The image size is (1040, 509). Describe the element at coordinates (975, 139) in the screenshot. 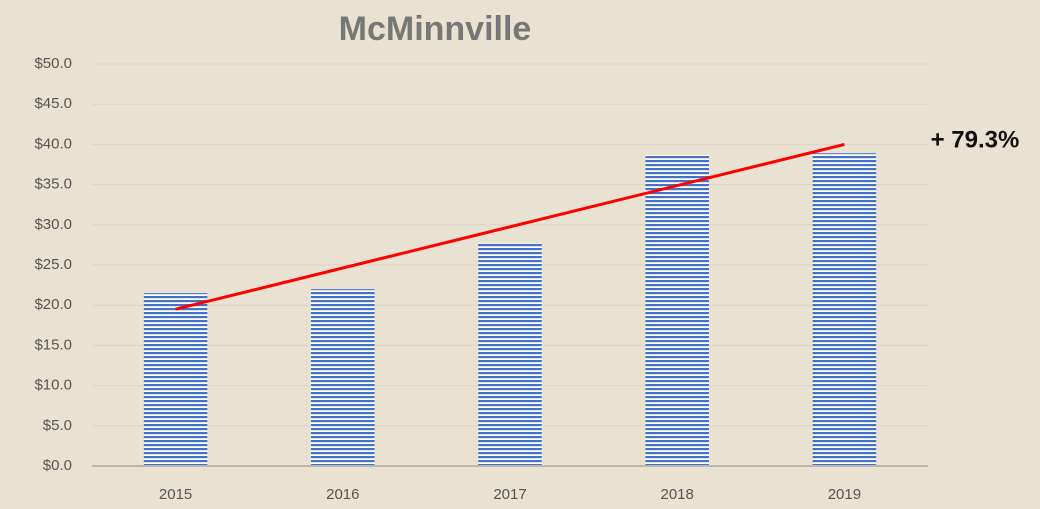

I see `annotation: + 79.3%` at that location.